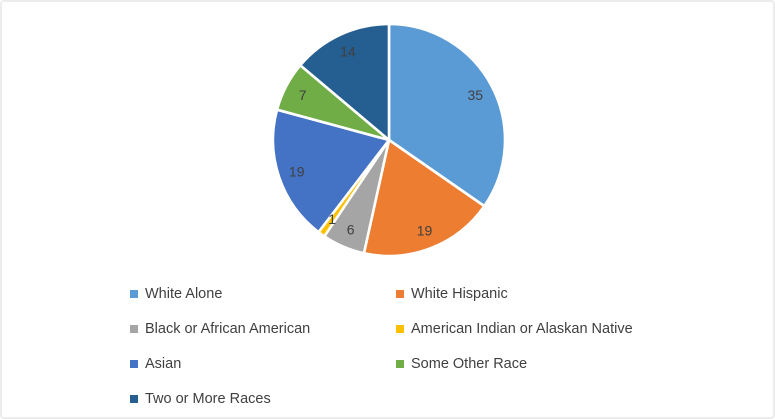 The width and height of the screenshot is (775, 419). I want to click on legend-label: Asian, so click(163, 363).